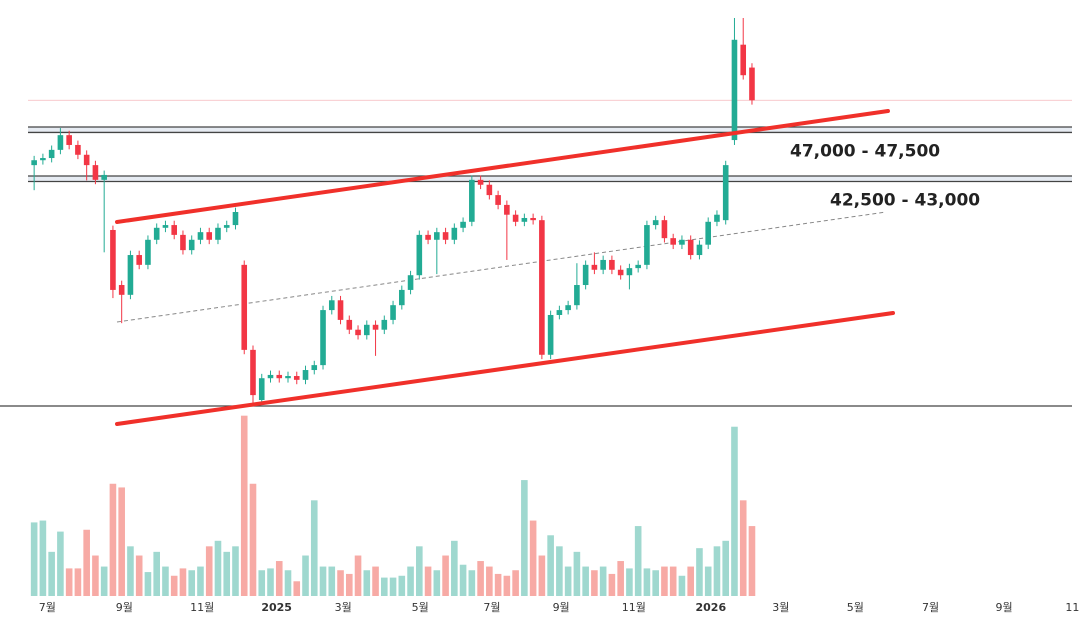 This screenshot has height=632, width=1089. I want to click on x-tick-label: 5월, so click(855, 607).